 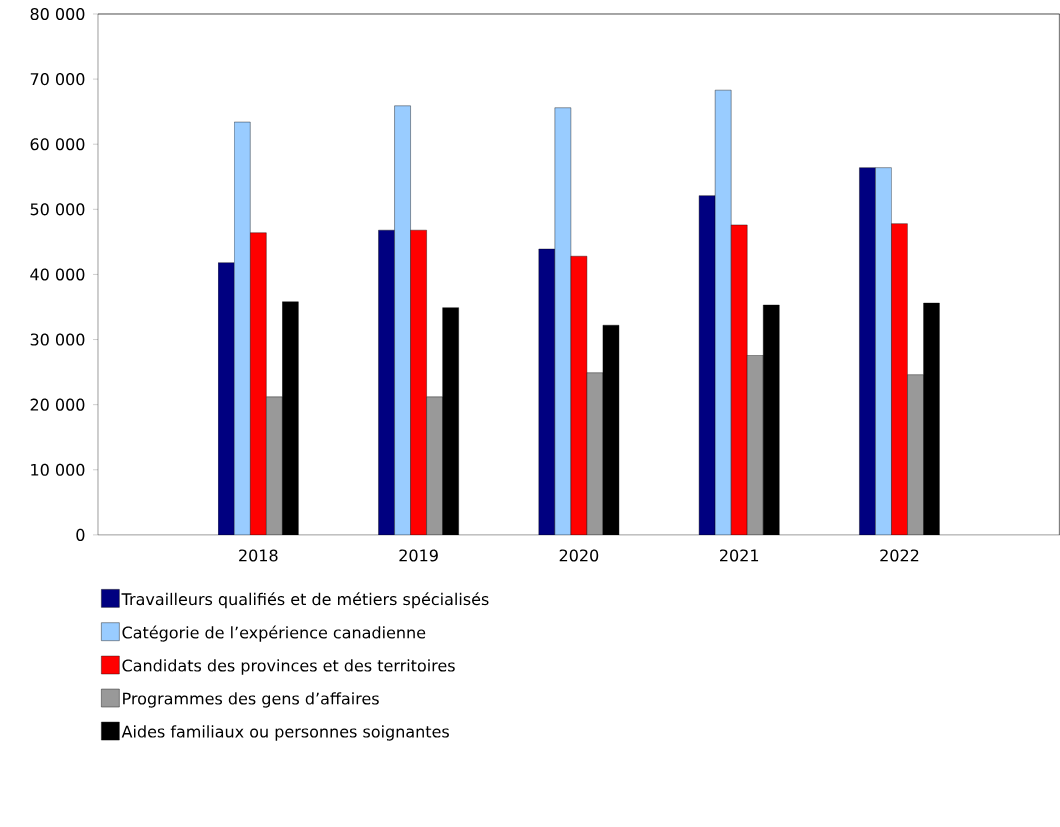 What do you see at coordinates (57, 144) in the screenshot?
I see `y-tick-label: 60 000` at bounding box center [57, 144].